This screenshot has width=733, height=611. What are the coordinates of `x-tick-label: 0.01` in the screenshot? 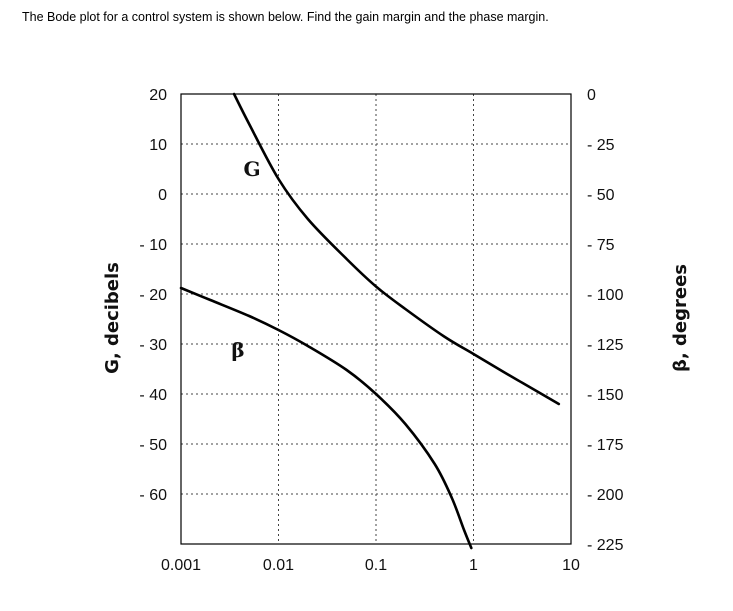 It's located at (278, 565).